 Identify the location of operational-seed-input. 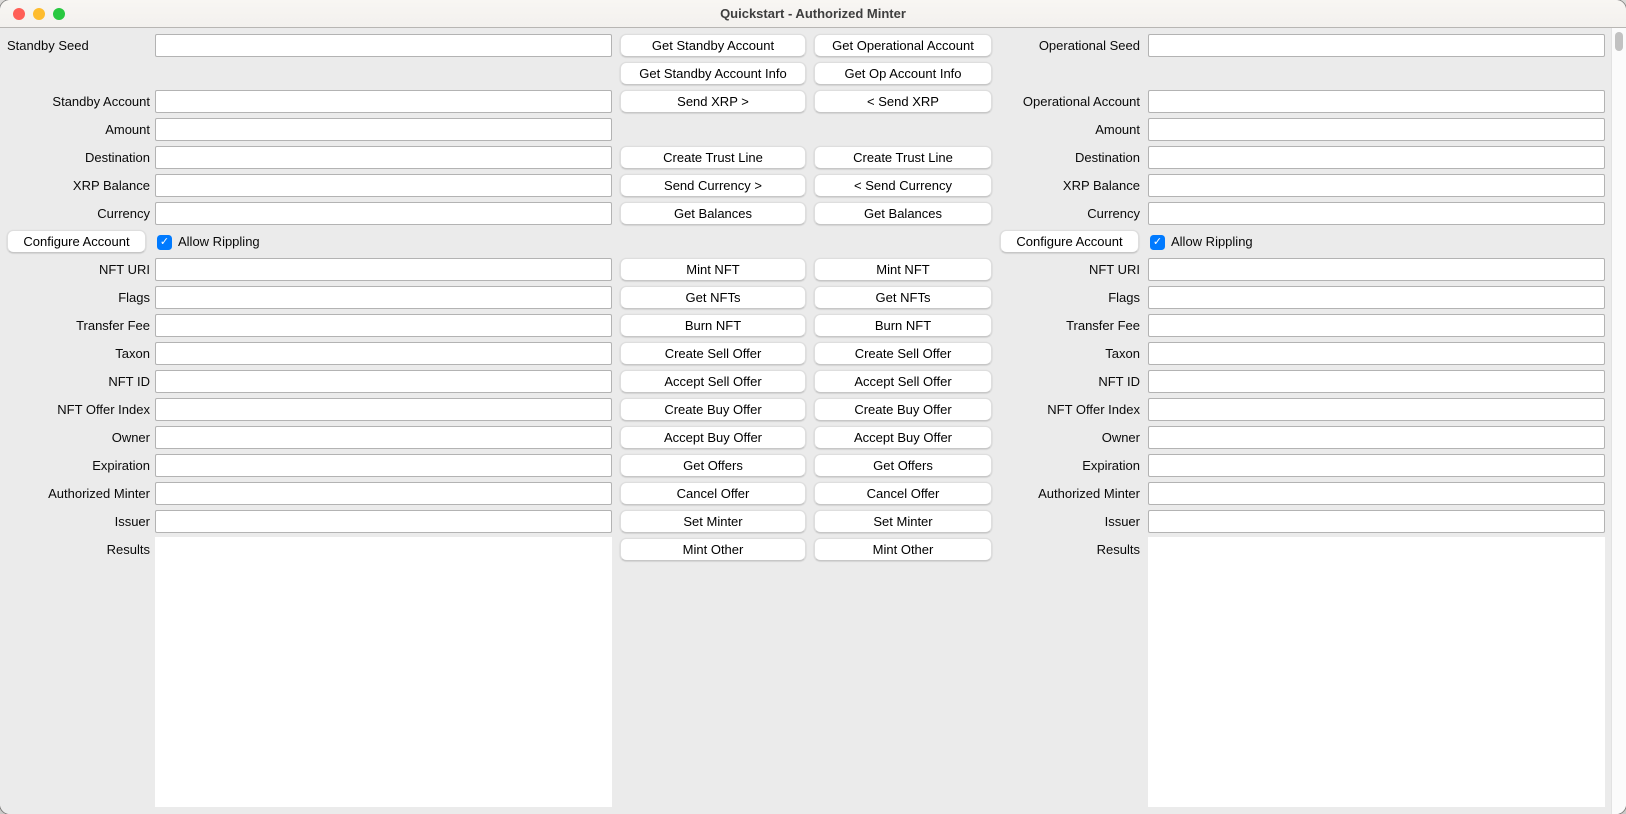
(1376, 45).